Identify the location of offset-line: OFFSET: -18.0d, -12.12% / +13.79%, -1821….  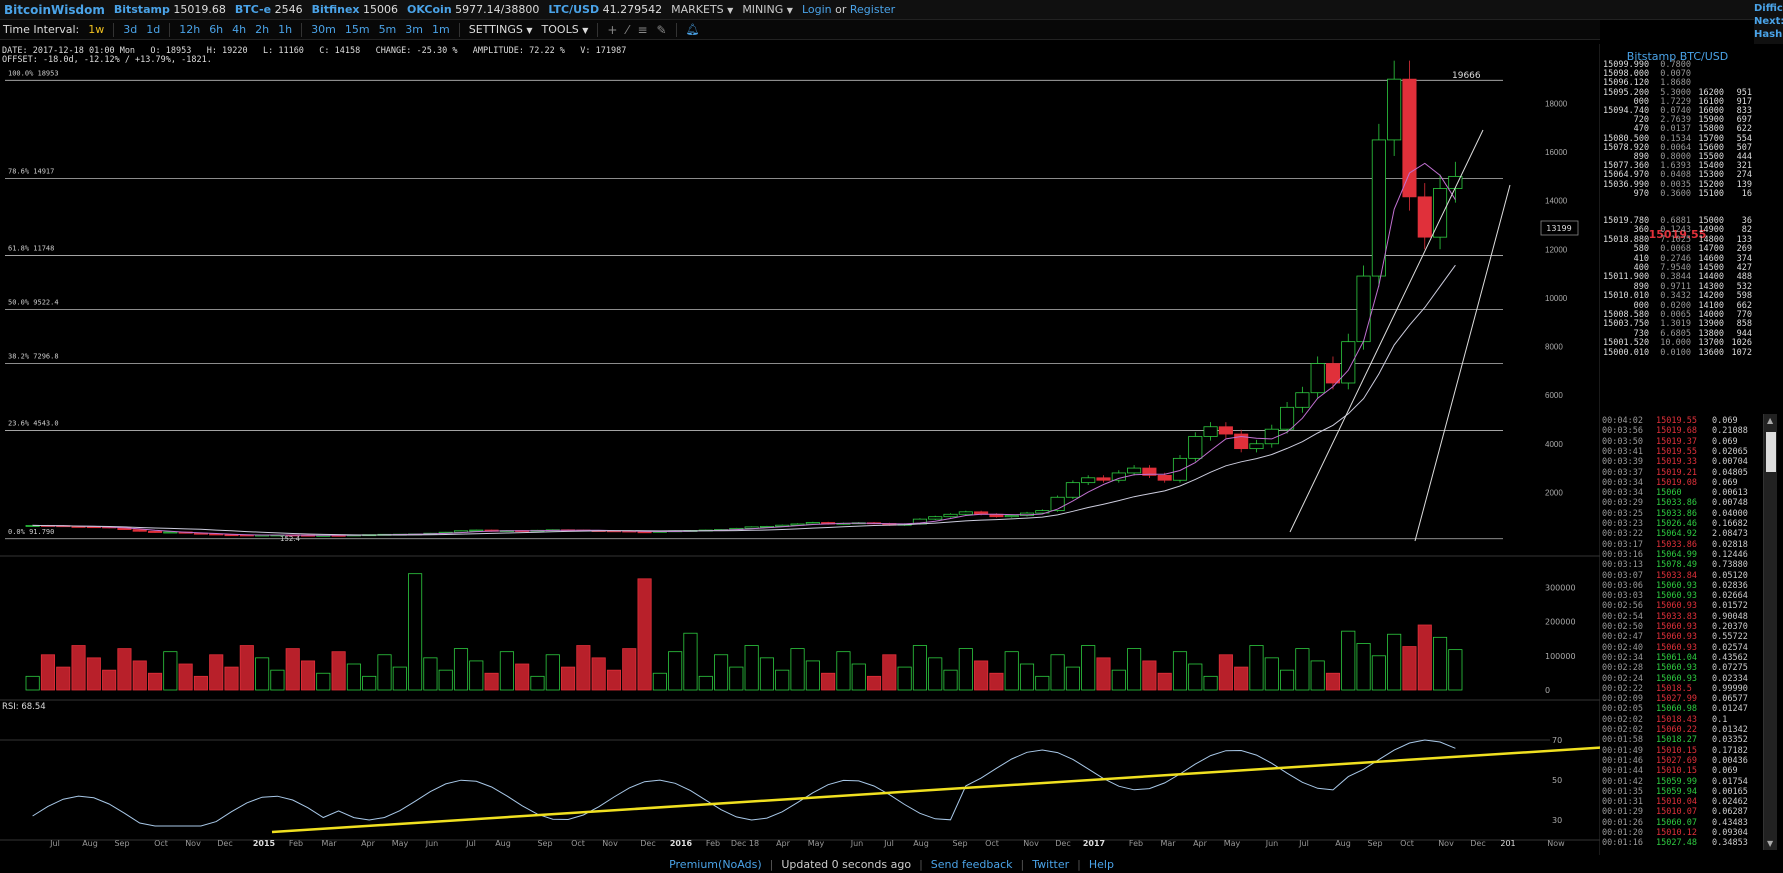
(107, 60).